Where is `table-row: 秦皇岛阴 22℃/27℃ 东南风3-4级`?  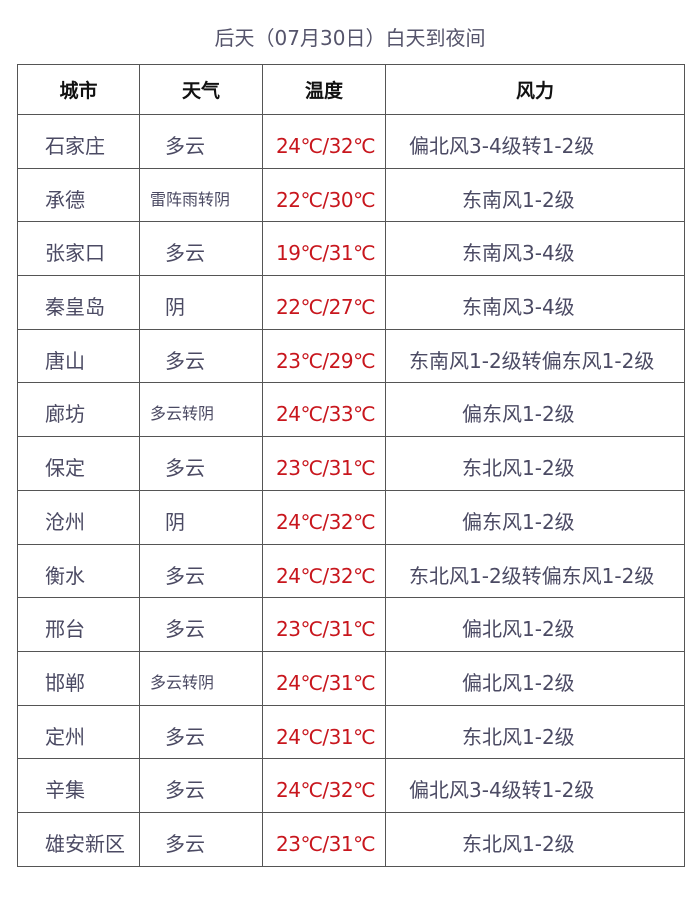
table-row: 秦皇岛阴 22℃/27℃ 东南风3-4级 is located at coordinates (351, 302).